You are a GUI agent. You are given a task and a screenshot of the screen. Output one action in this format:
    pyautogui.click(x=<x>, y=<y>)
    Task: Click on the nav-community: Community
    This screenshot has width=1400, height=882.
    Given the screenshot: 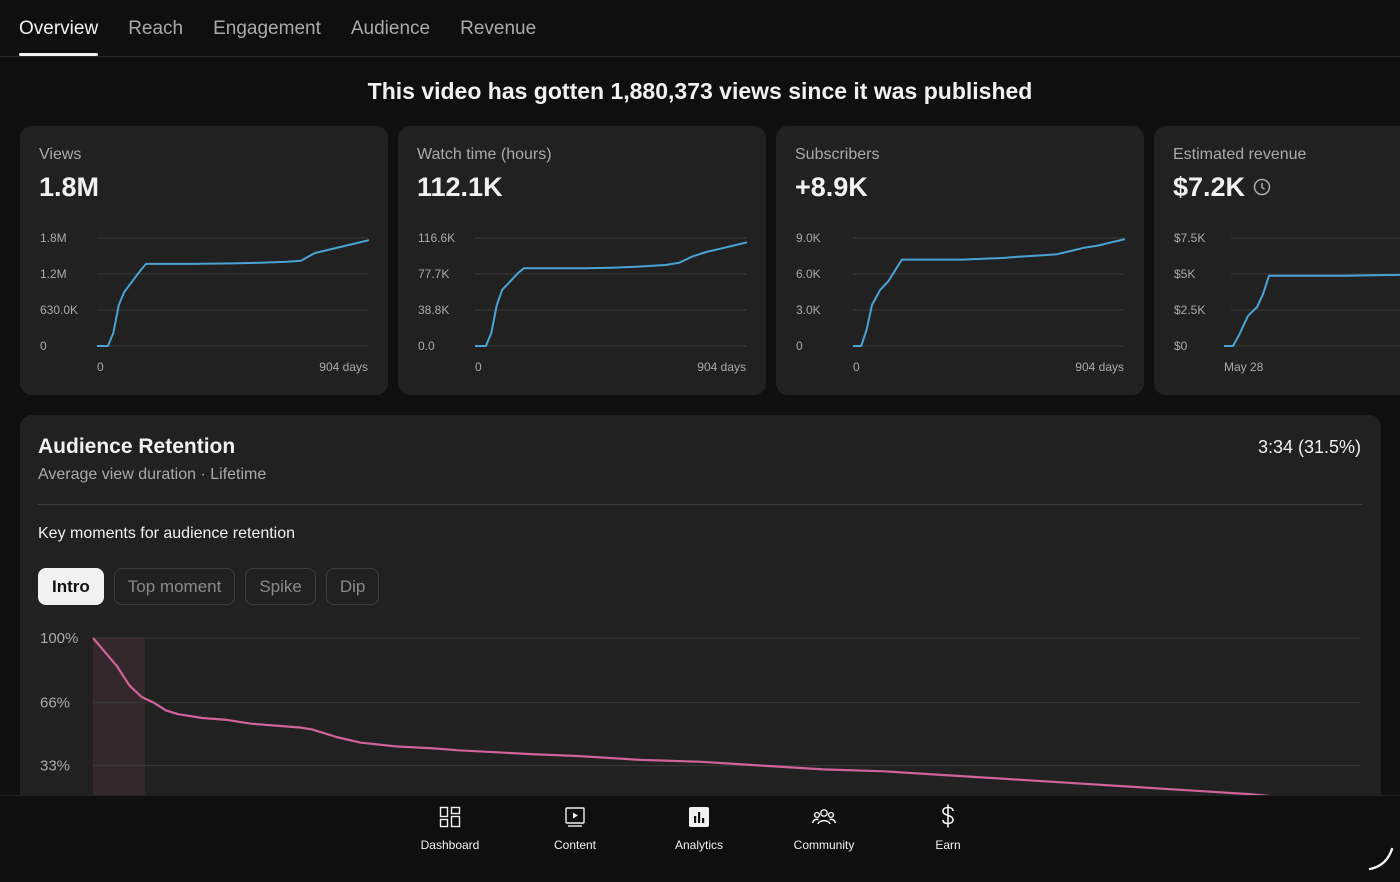 What is the action you would take?
    pyautogui.click(x=824, y=828)
    